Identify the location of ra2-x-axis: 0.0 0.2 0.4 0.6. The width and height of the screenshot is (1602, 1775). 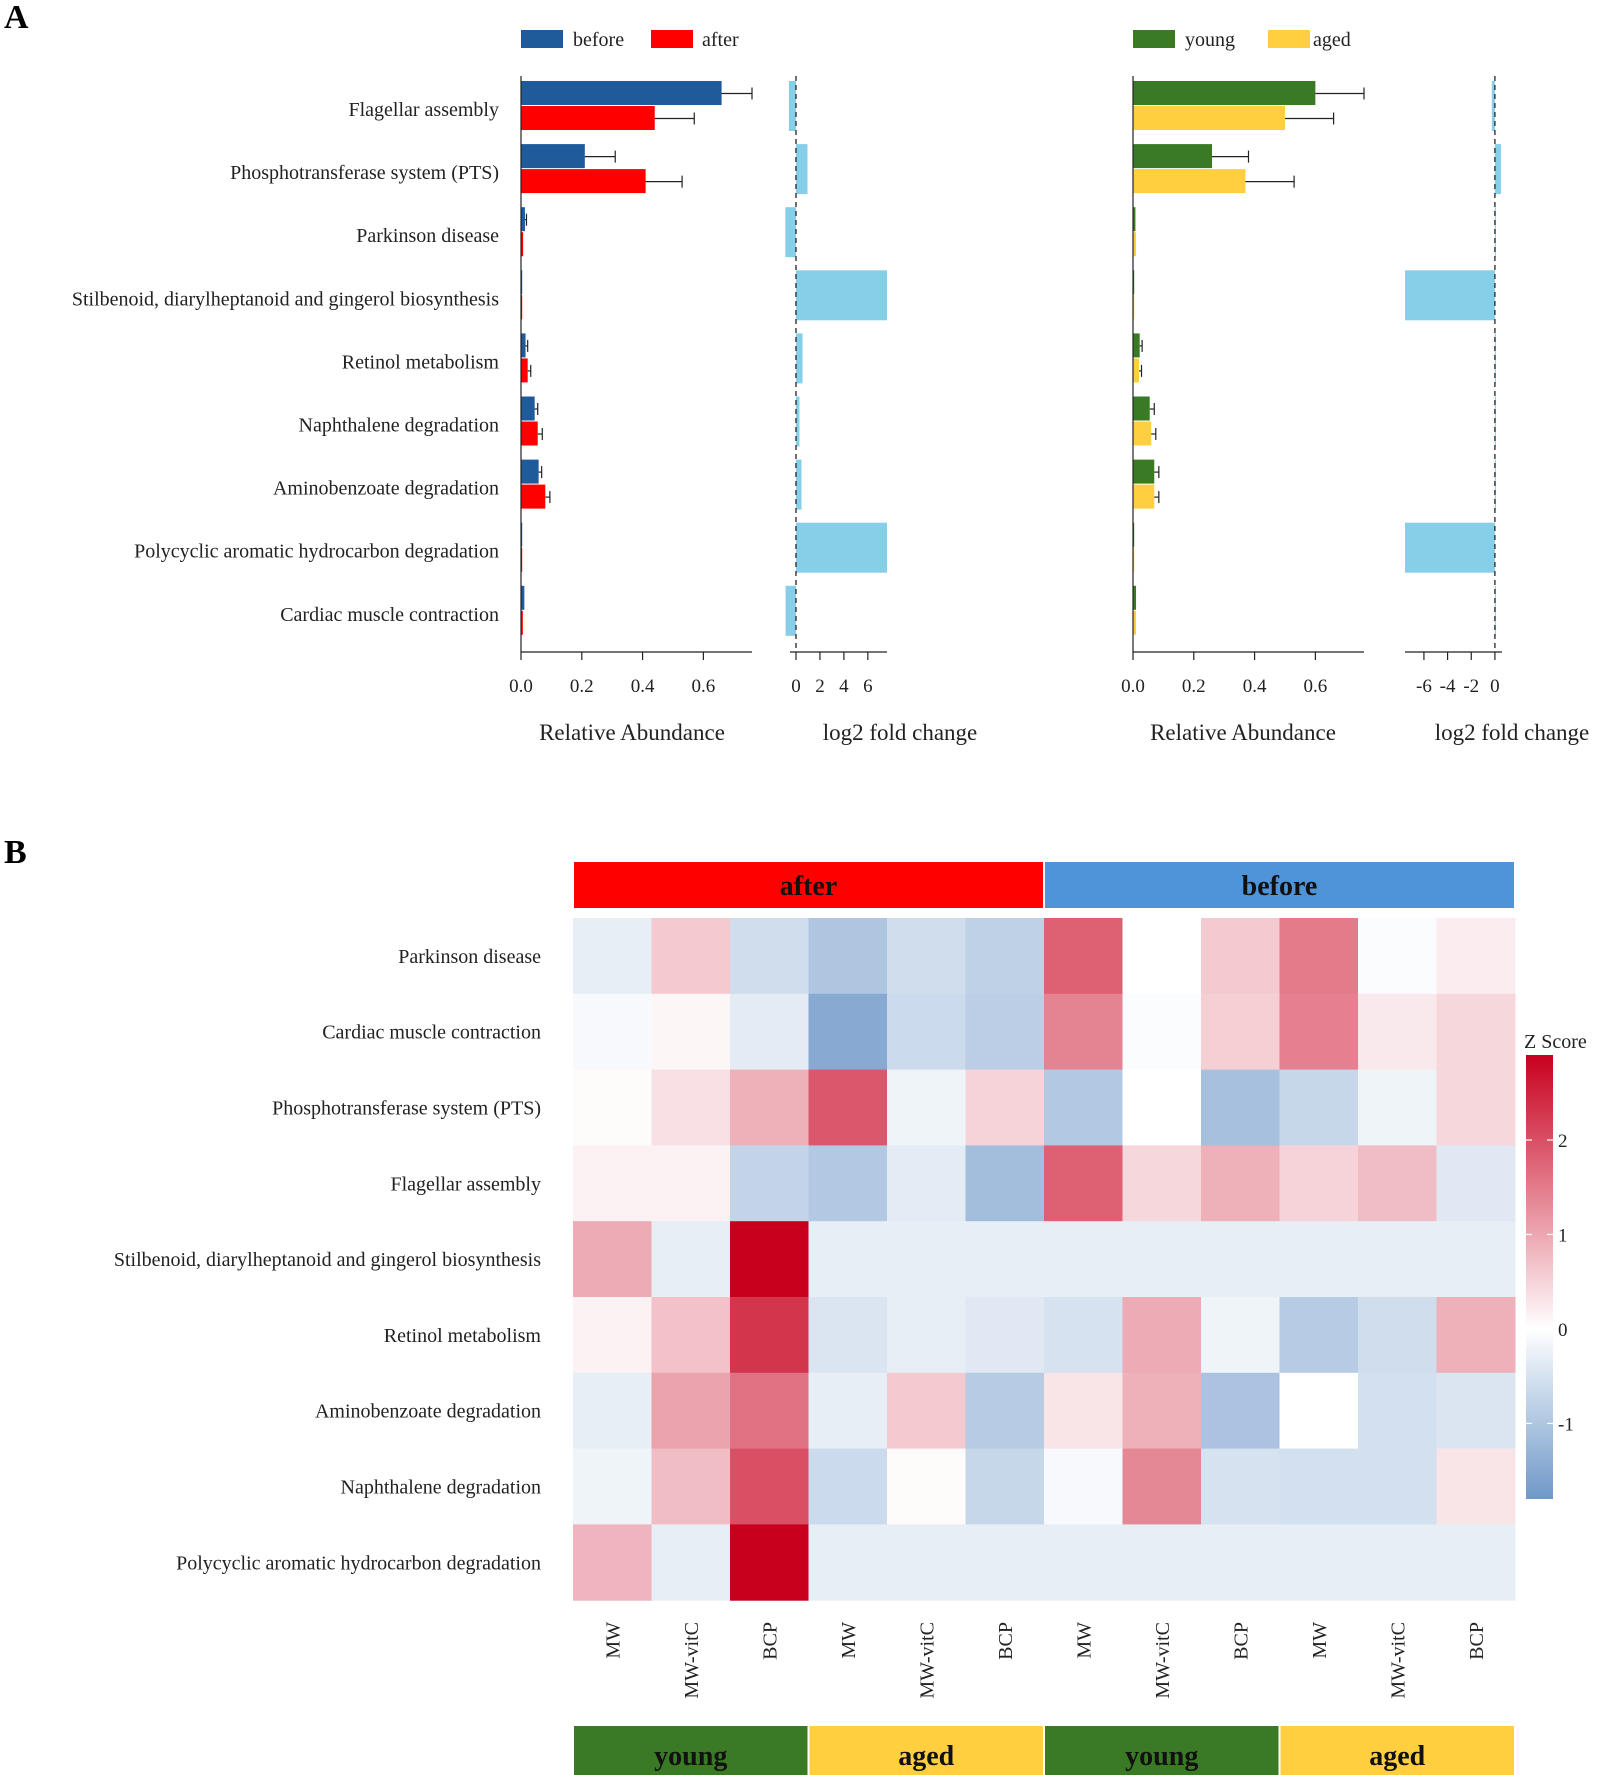
(1242, 386).